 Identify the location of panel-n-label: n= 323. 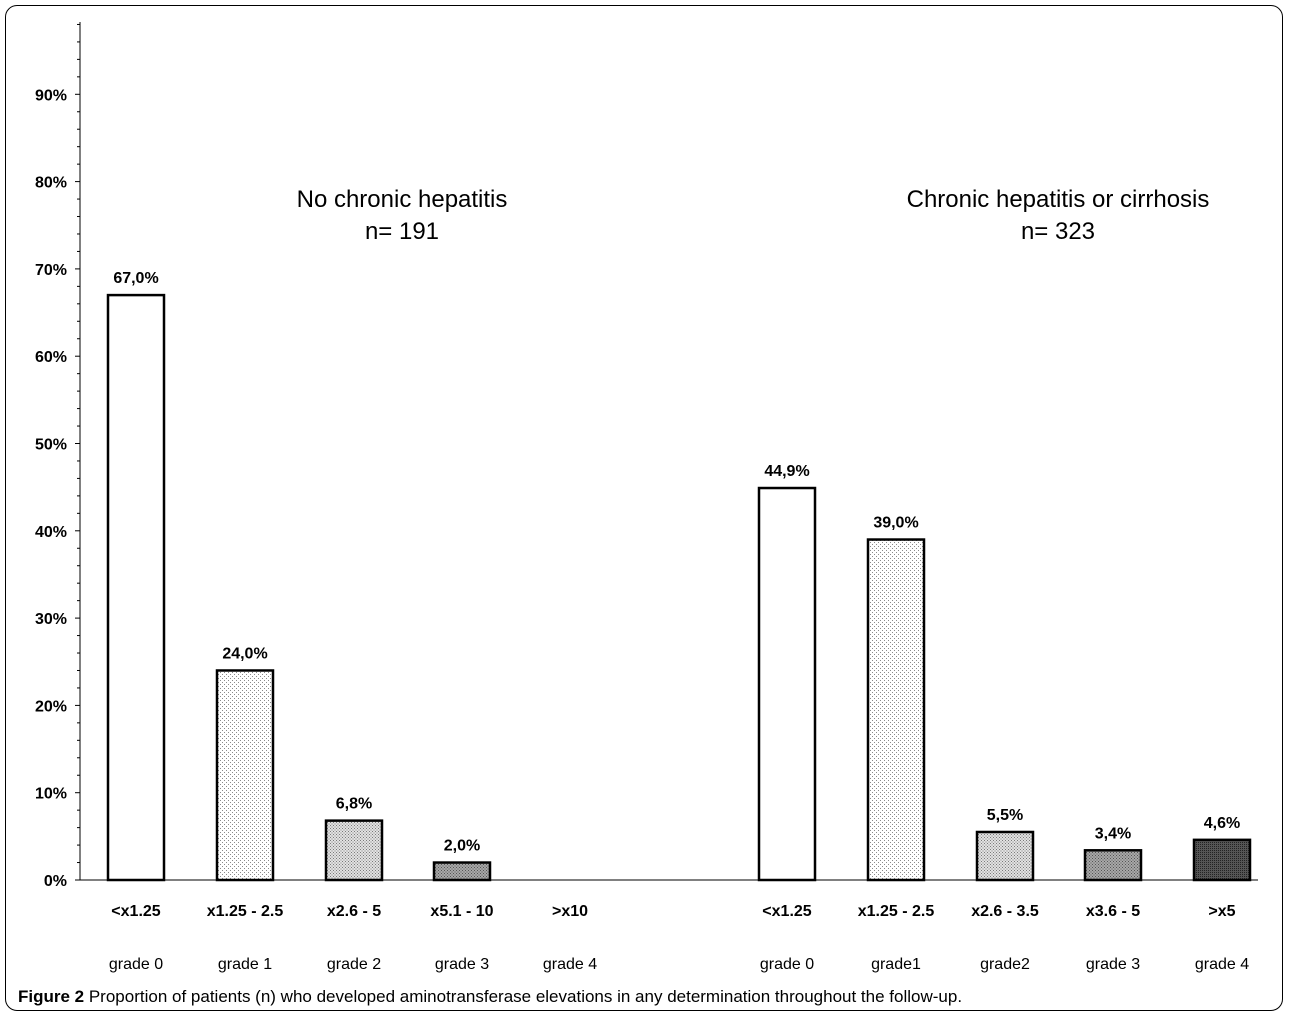
(1058, 231).